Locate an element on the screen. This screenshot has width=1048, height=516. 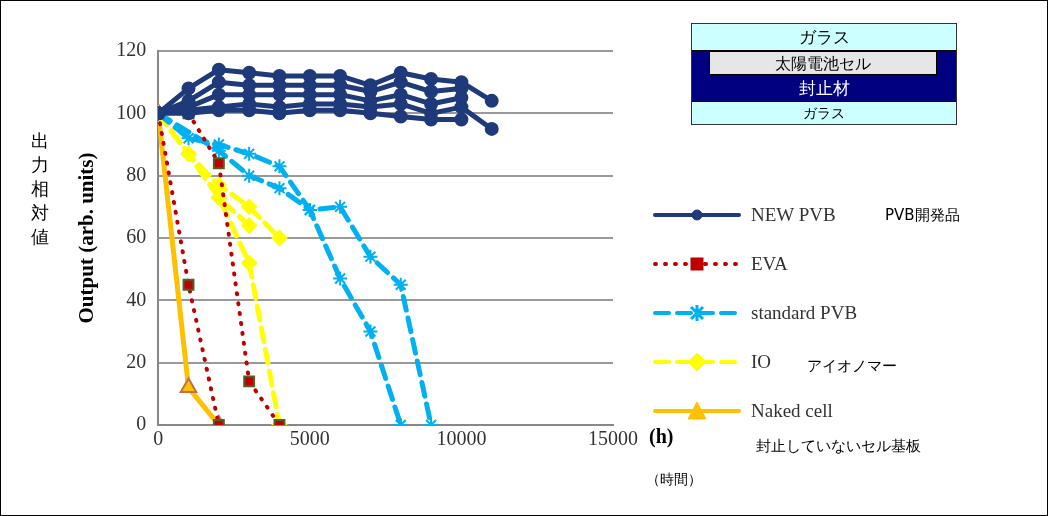
legend-label: Naked cell is located at coordinates (792, 411).